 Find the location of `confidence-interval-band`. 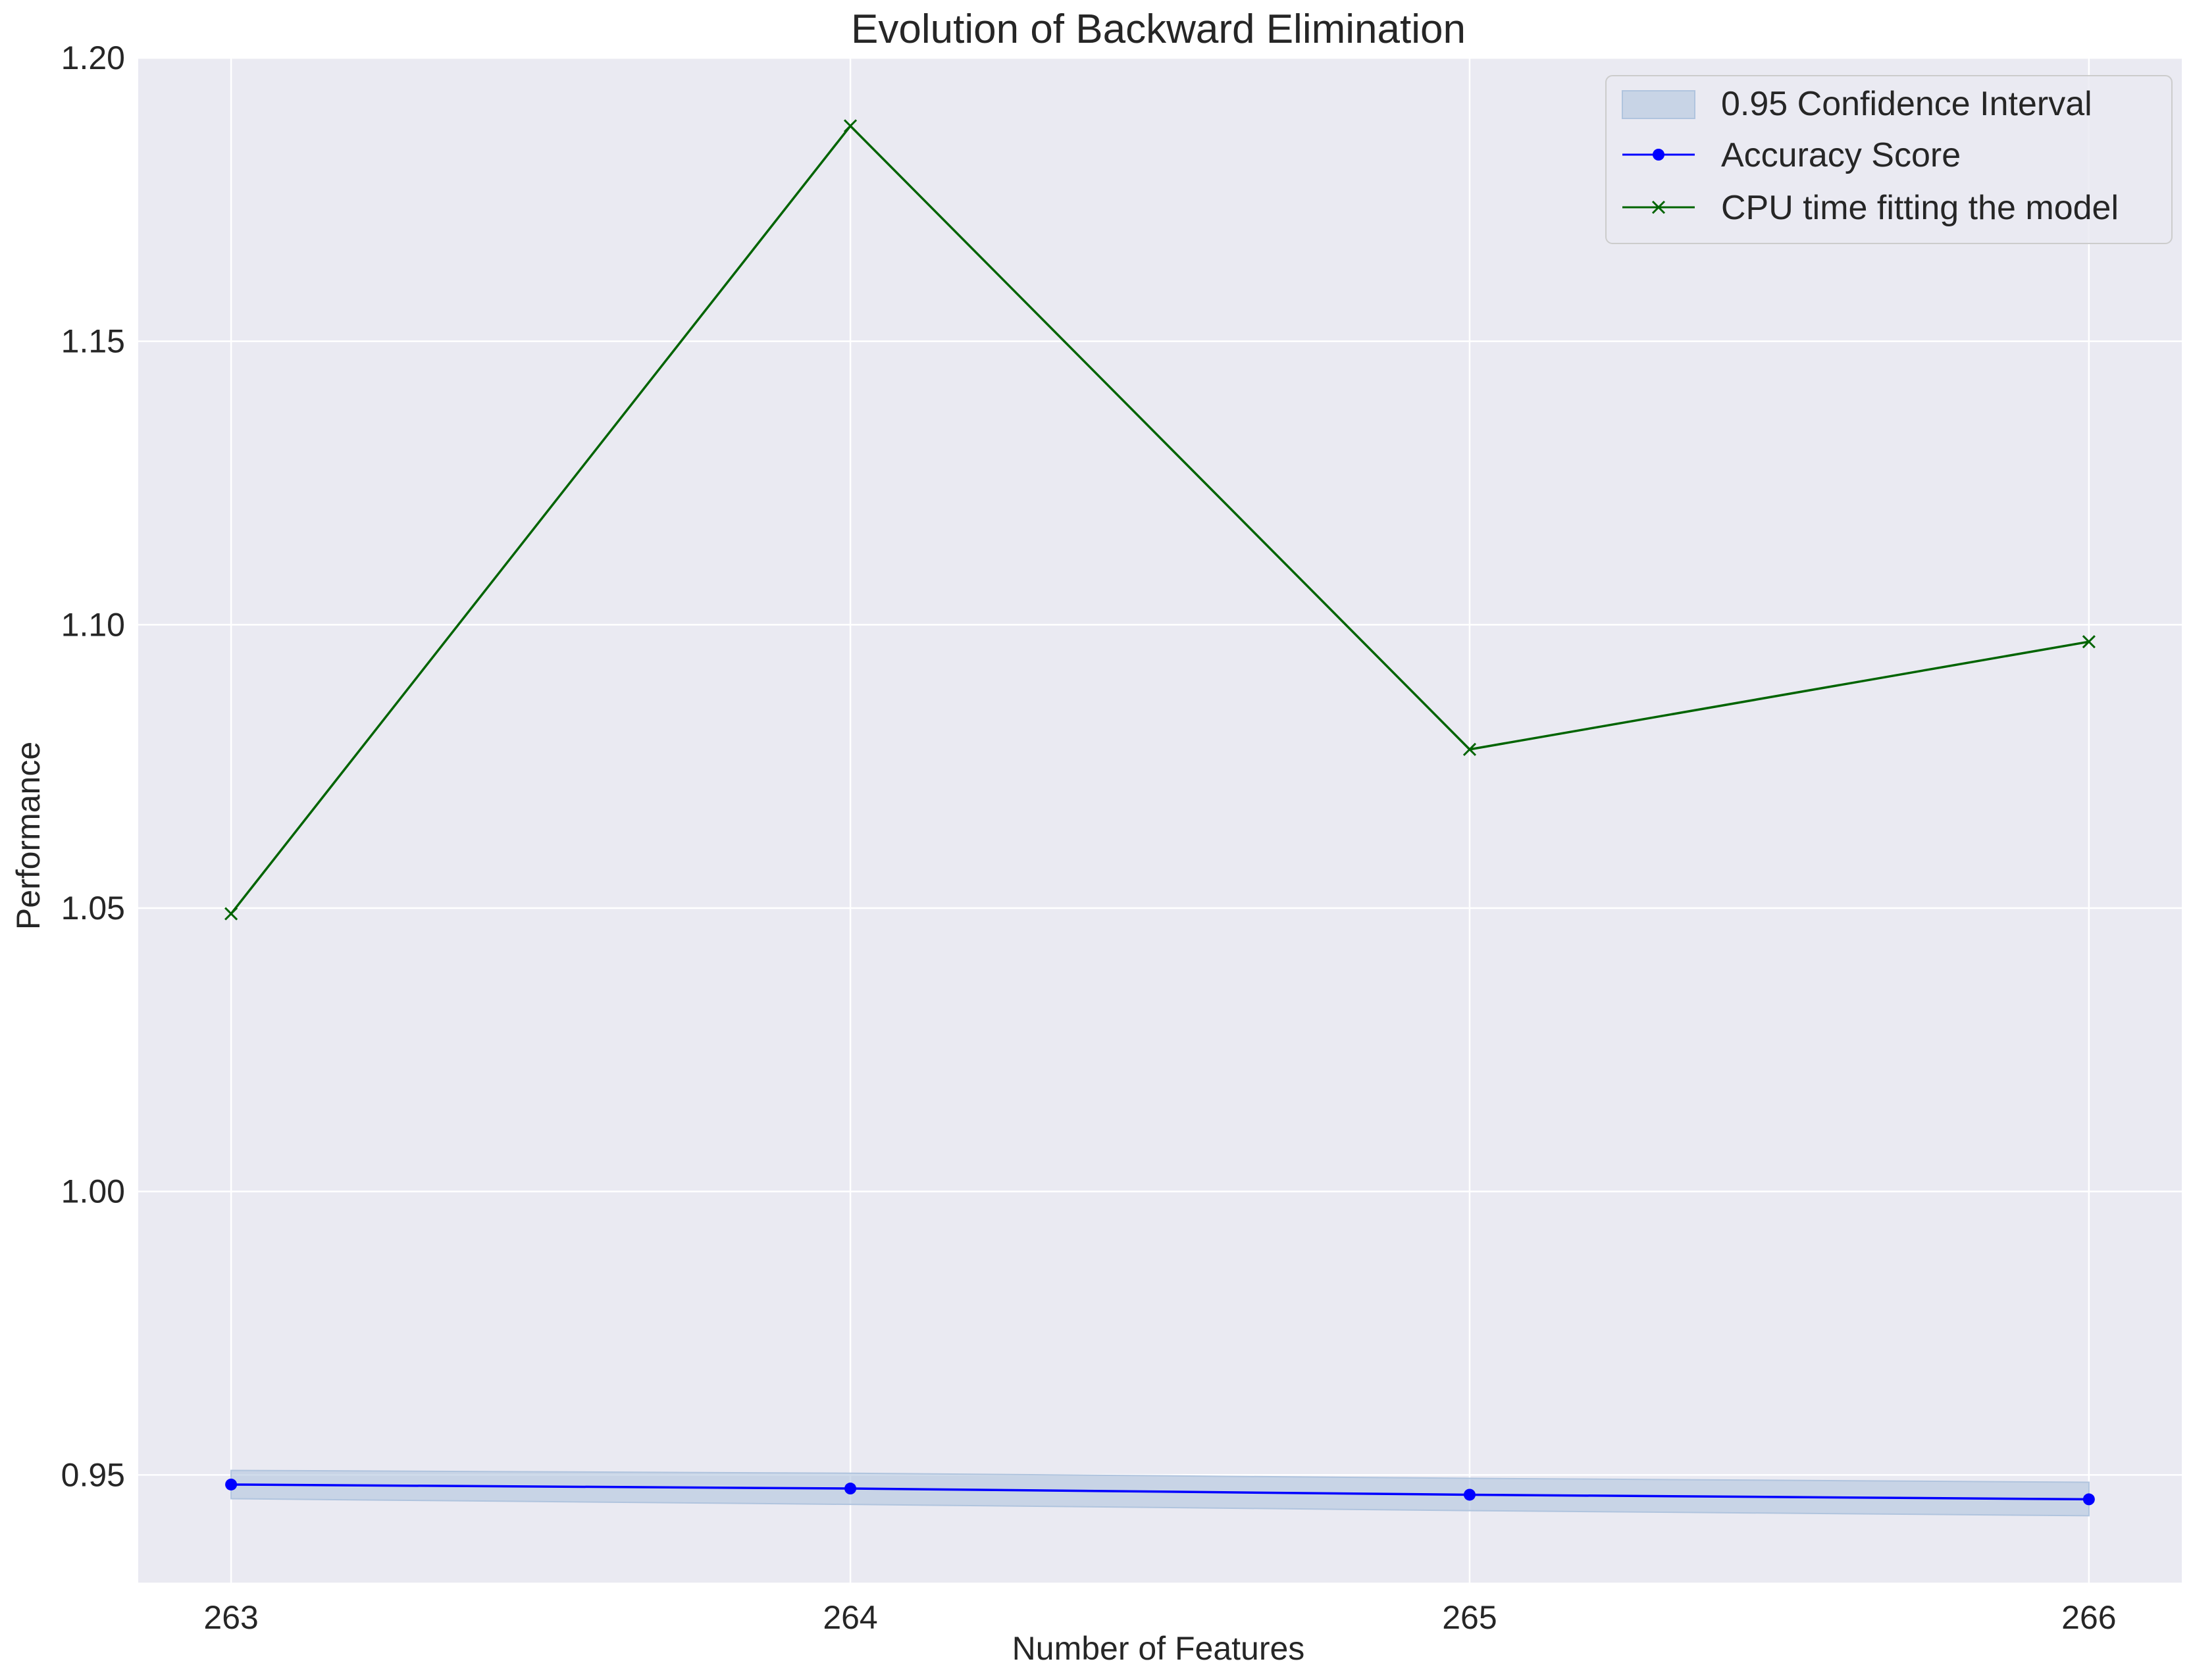

confidence-interval-band is located at coordinates (1160, 1493).